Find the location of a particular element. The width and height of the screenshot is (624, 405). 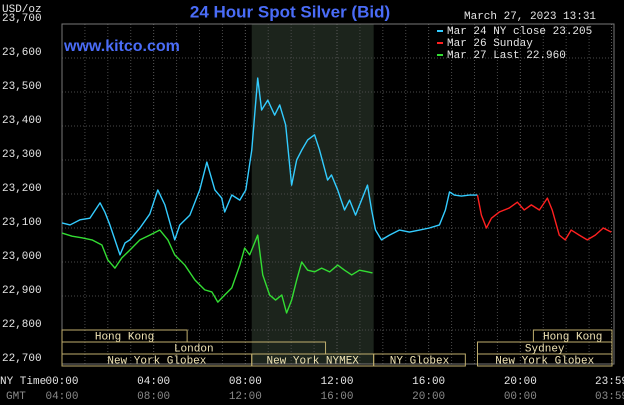

gmt-tick-label: 03:59 is located at coordinates (609, 397).